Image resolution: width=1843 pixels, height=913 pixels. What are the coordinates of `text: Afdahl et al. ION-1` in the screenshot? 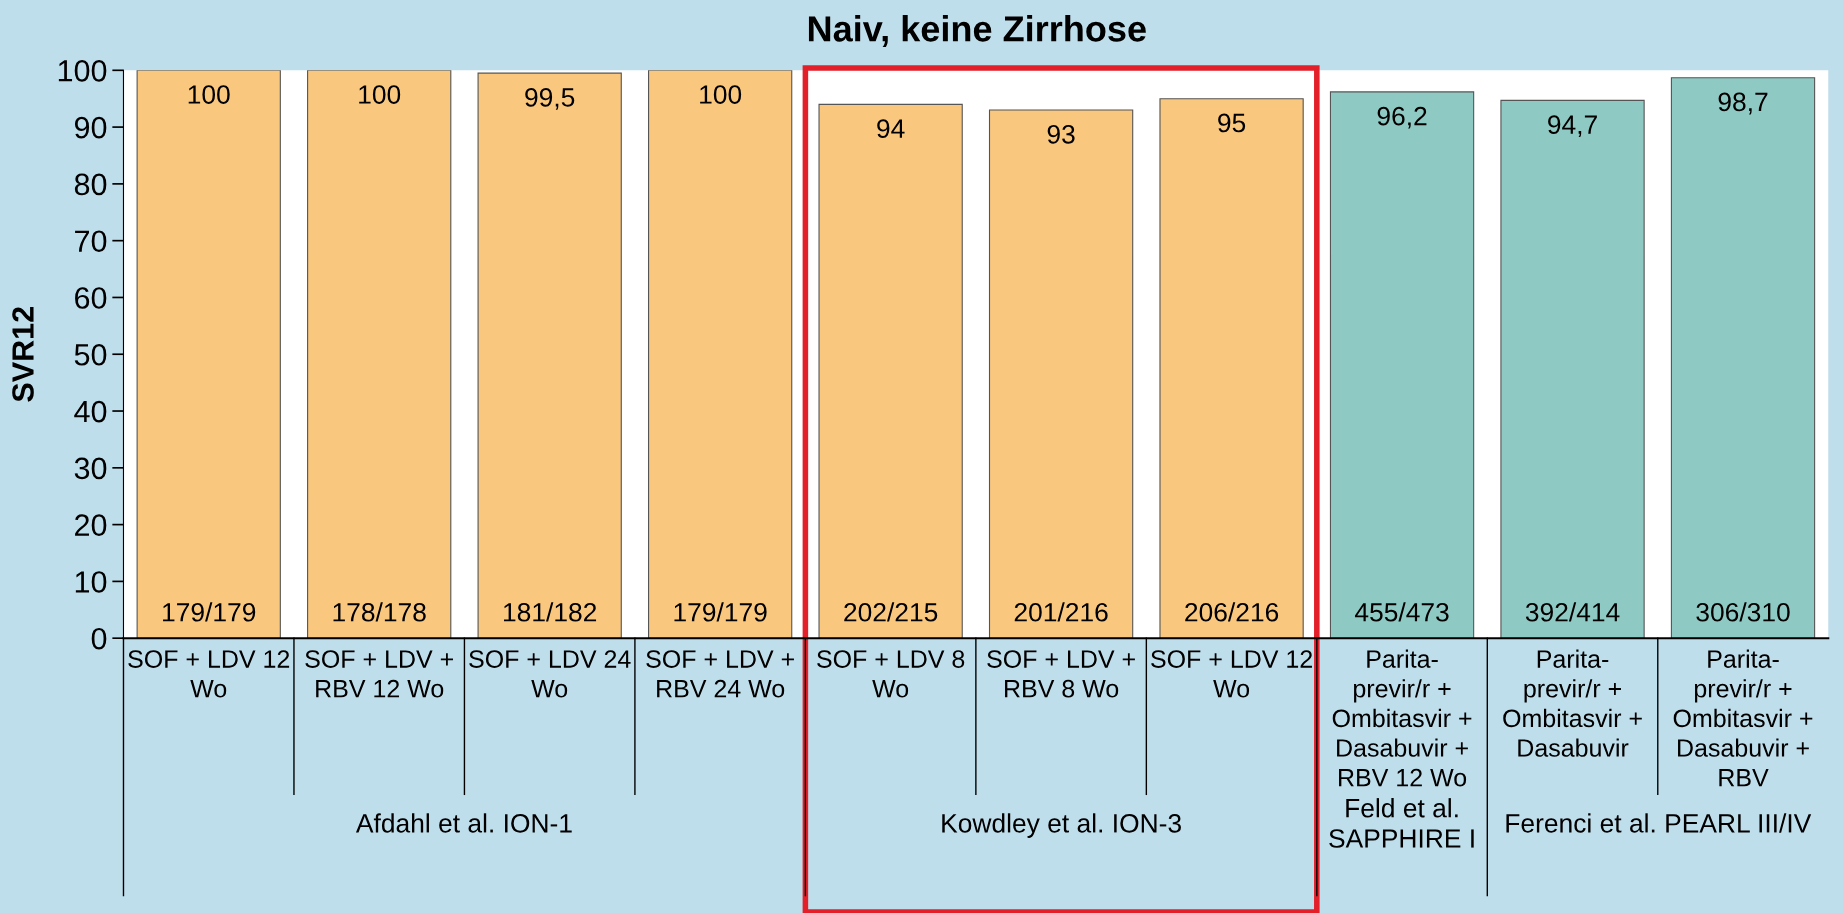 It's located at (463, 823).